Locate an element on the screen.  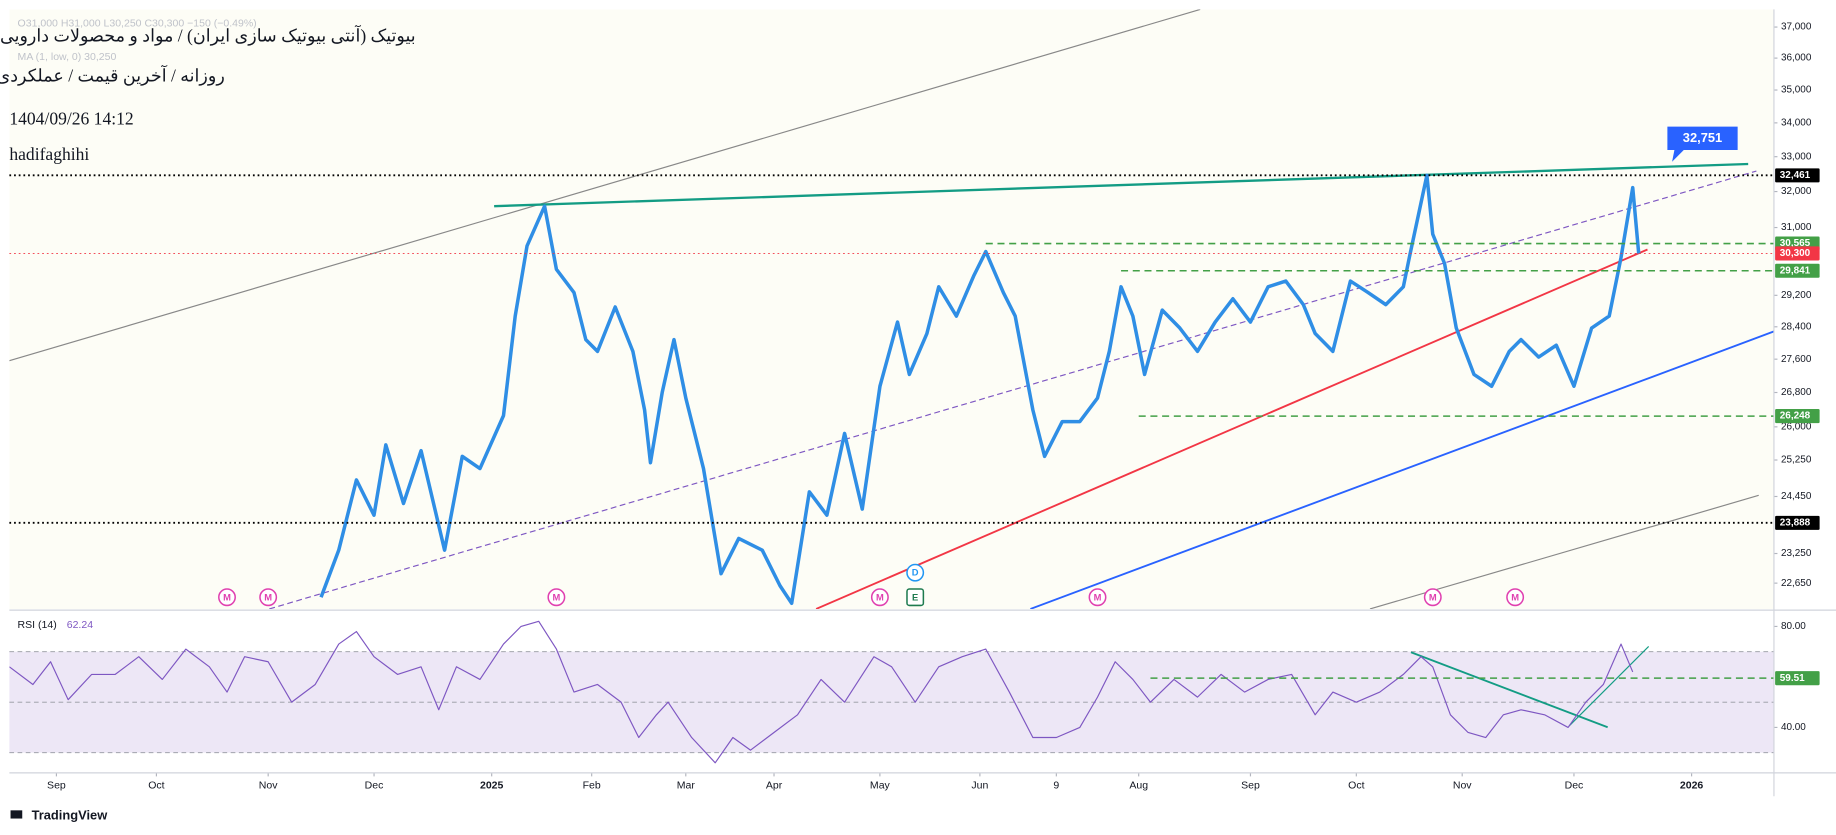
x-tick-label: 2025 is located at coordinates (492, 786).